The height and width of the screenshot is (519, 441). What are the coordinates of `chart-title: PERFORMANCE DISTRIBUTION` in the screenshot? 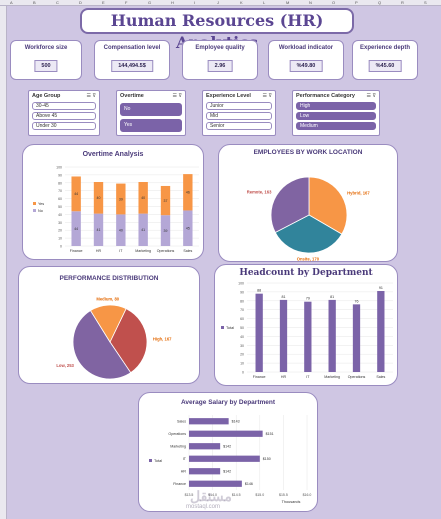 It's located at (109, 278).